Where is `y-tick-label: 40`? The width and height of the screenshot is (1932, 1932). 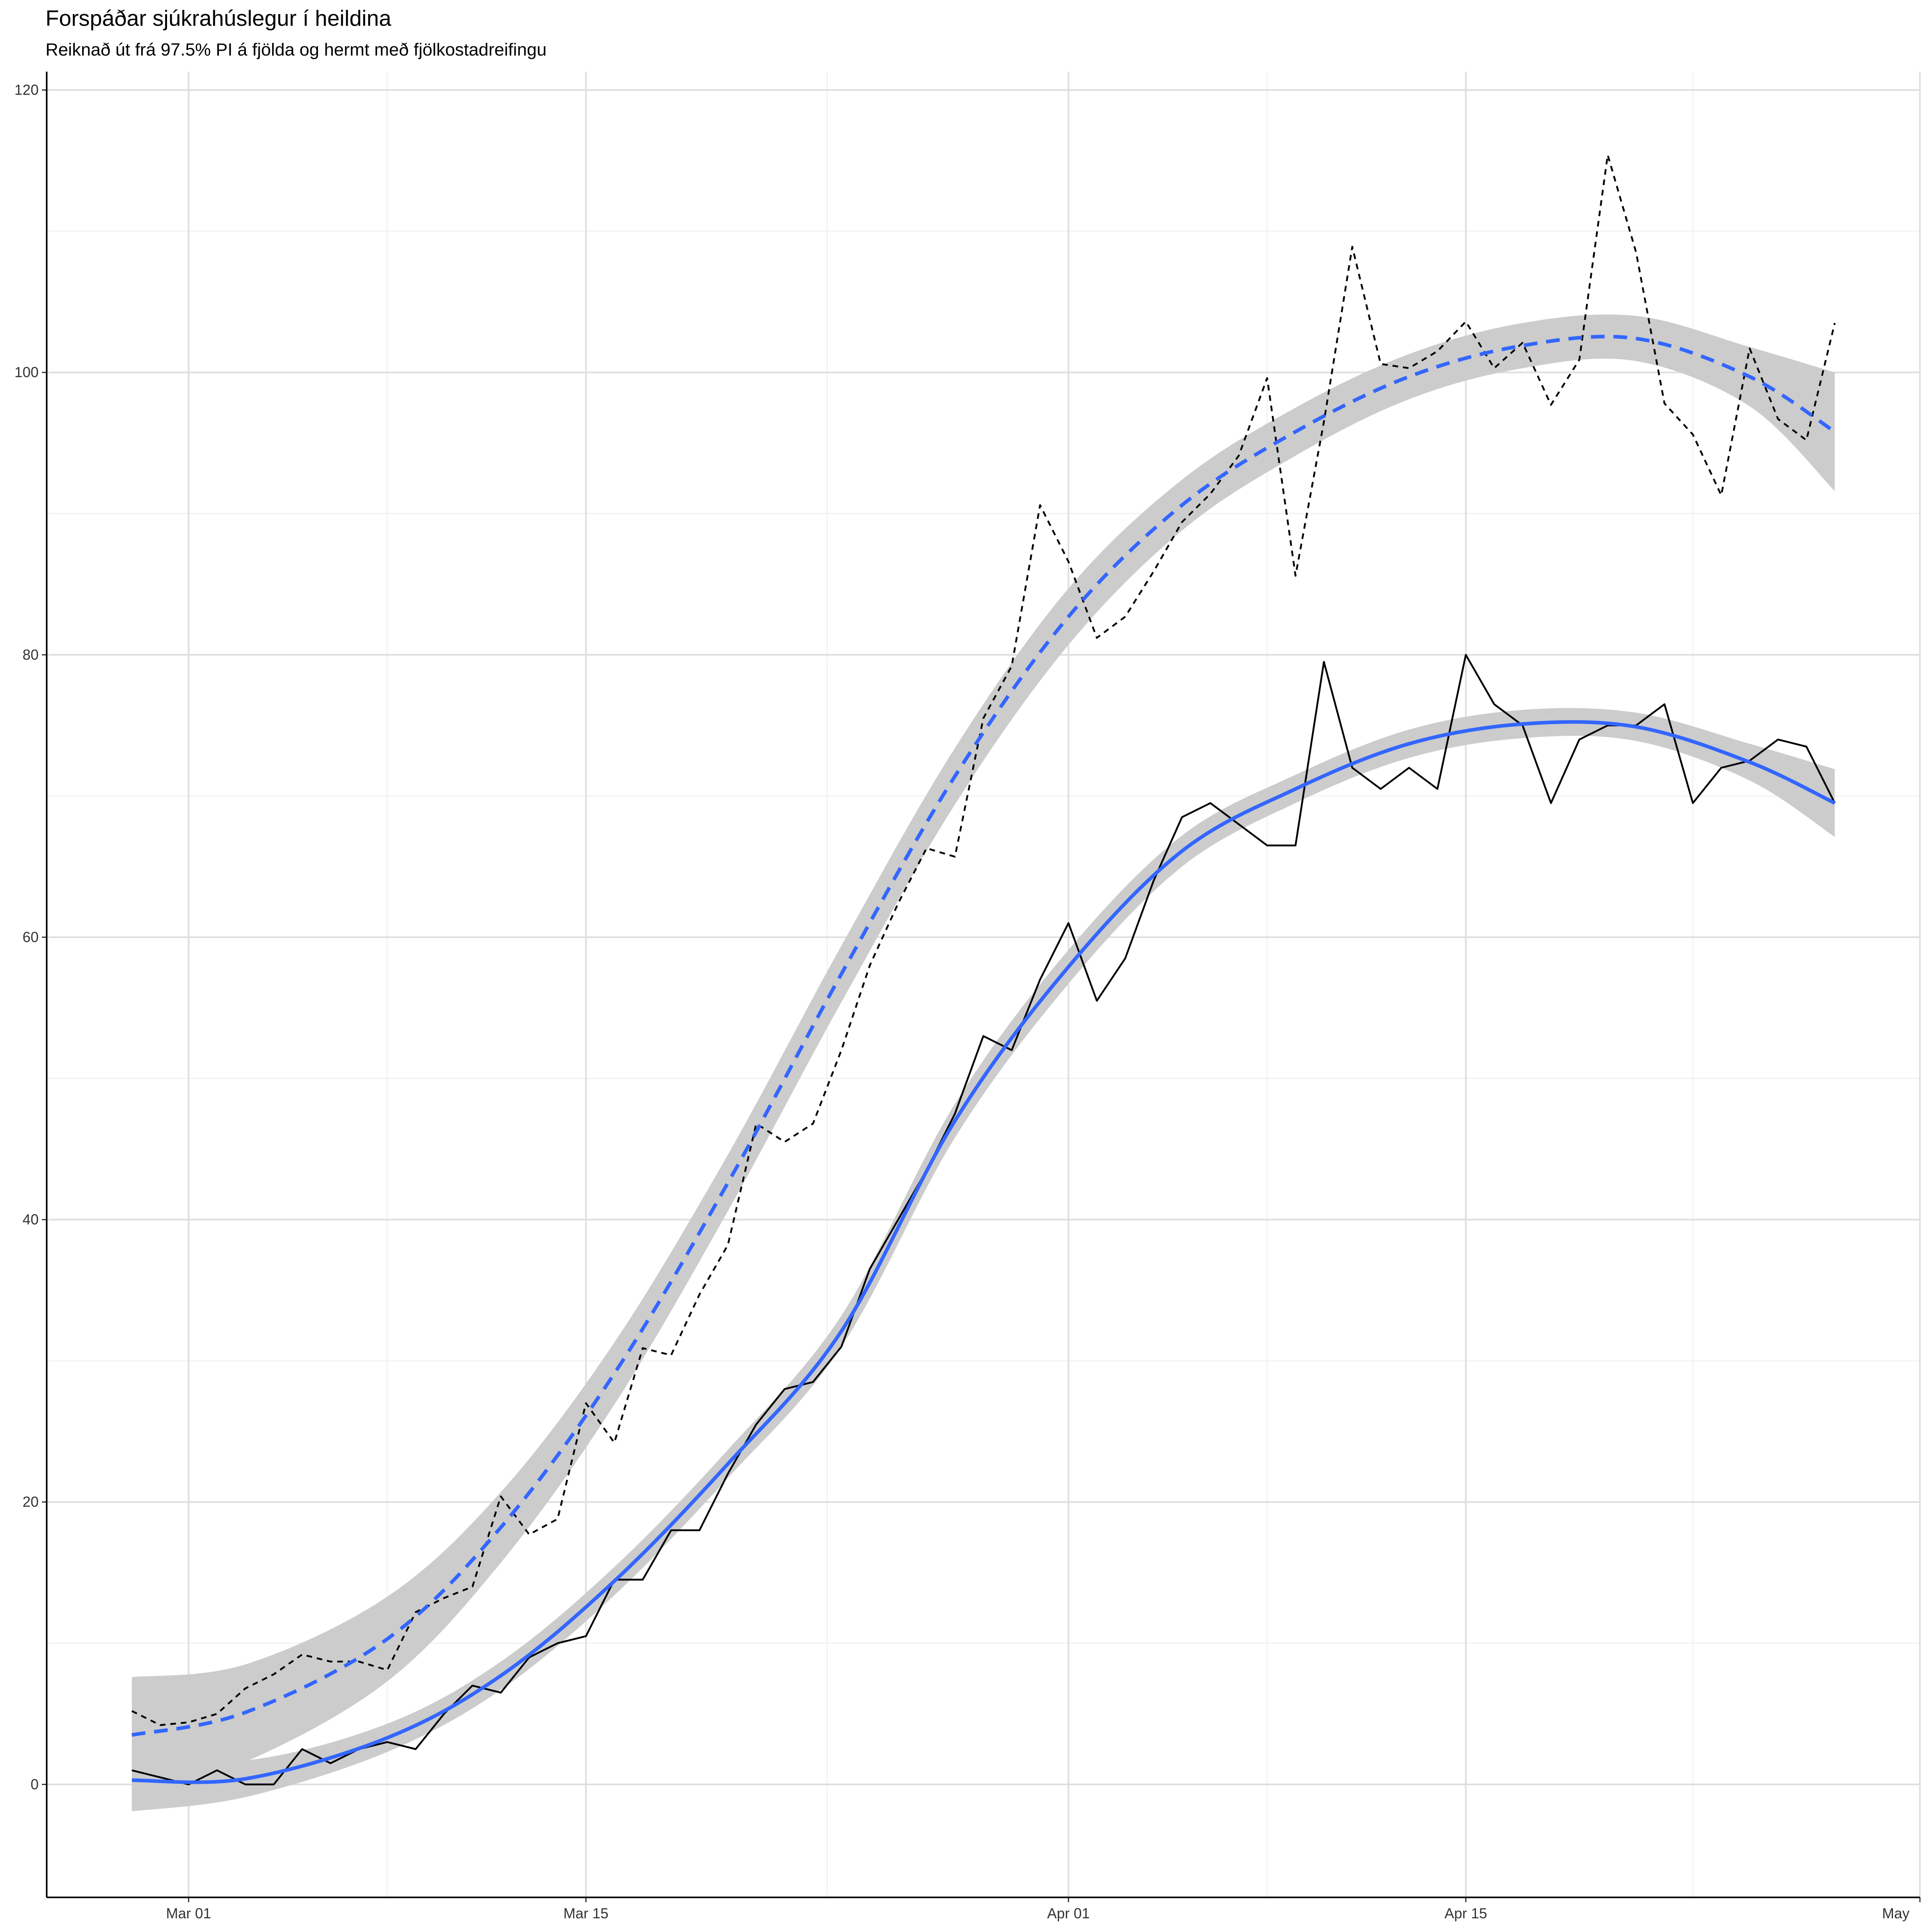 y-tick-label: 40 is located at coordinates (31, 1219).